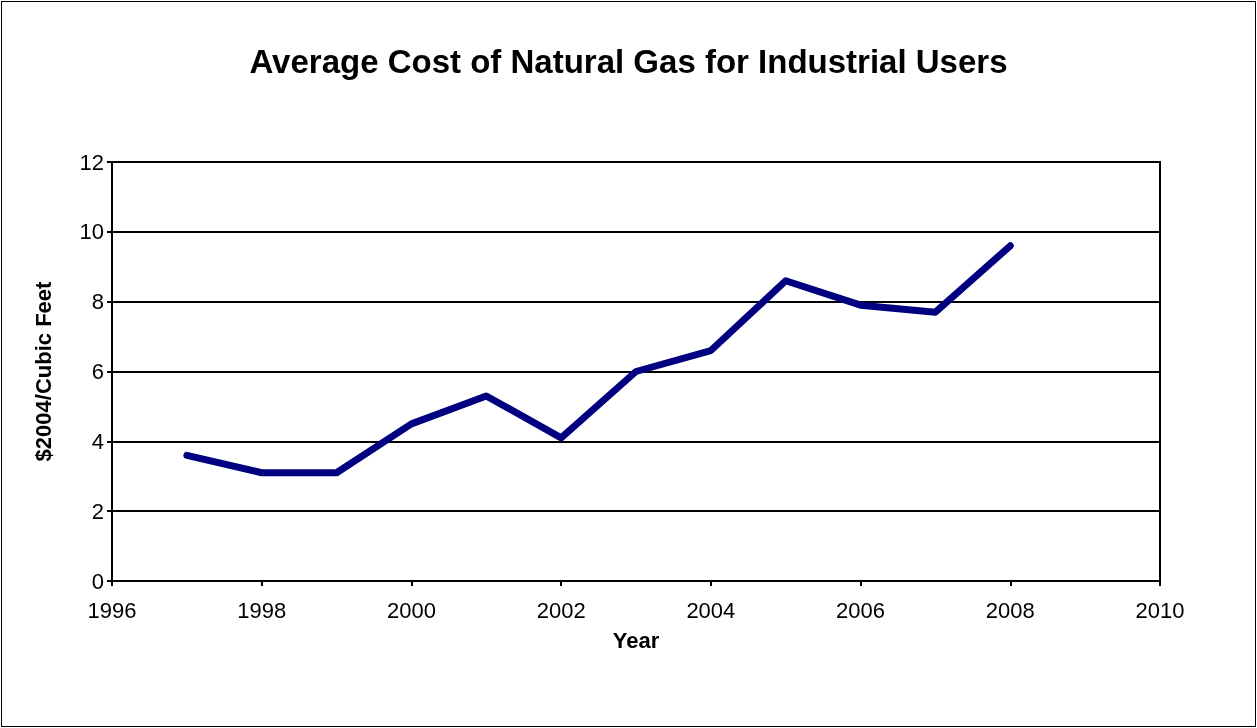 Image resolution: width=1257 pixels, height=728 pixels. I want to click on x-tick-label: 1998, so click(262, 610).